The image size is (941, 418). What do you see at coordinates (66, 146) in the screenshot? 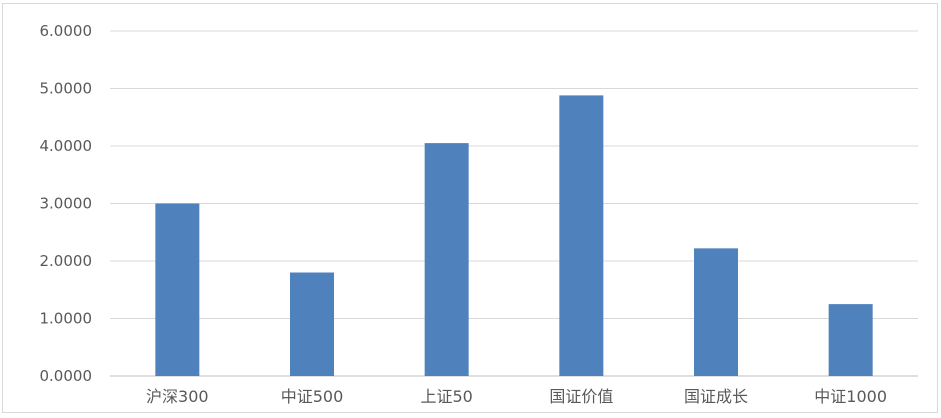
I see `y-tick-label: 4.0000` at bounding box center [66, 146].